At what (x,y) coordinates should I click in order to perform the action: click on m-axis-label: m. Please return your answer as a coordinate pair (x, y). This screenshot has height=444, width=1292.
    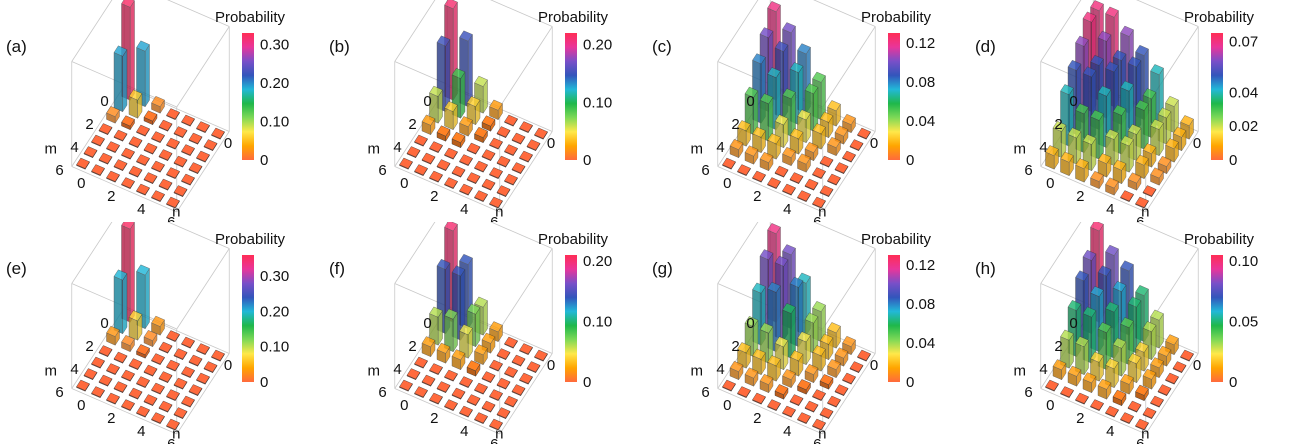
    Looking at the image, I should click on (697, 149).